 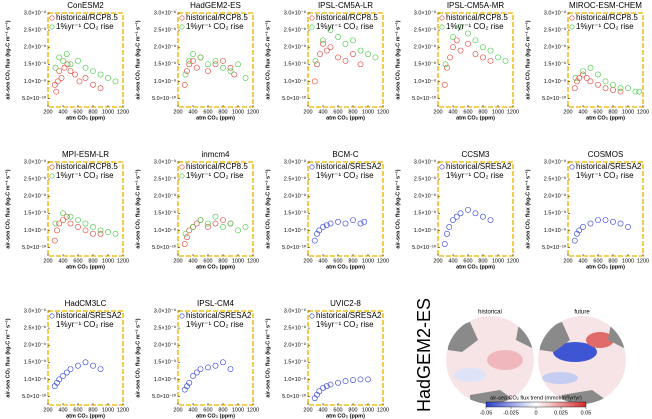 I want to click on panel-title: IPSL-CM5A-MR, so click(x=476, y=5).